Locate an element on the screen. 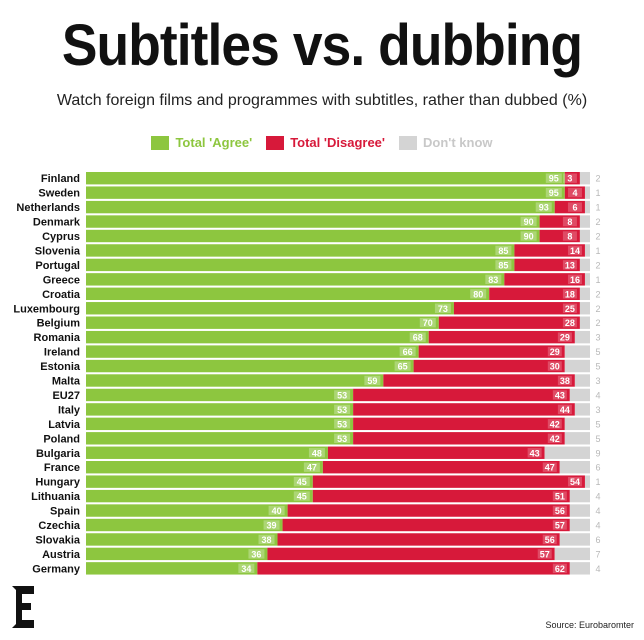 This screenshot has height=640, width=644. value-label-agree-hungary: 45 is located at coordinates (302, 482).